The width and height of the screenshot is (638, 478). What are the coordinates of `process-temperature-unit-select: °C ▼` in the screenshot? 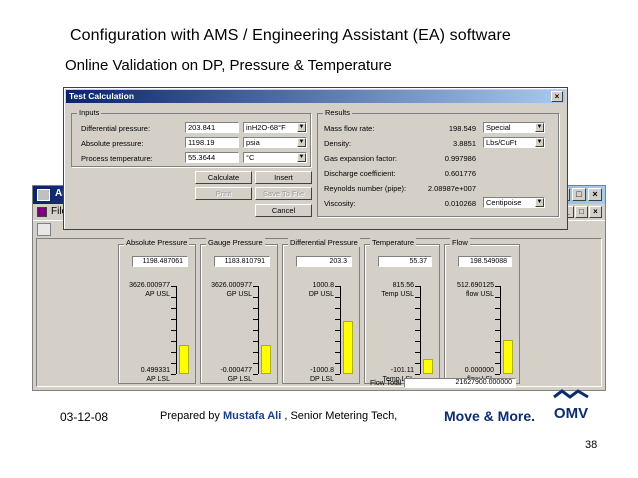 It's located at (275, 157).